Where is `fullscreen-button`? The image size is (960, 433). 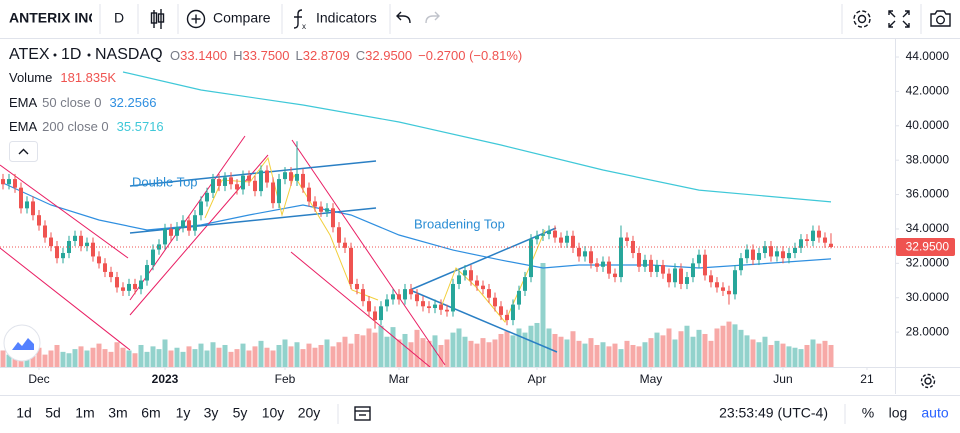 fullscreen-button is located at coordinates (899, 19).